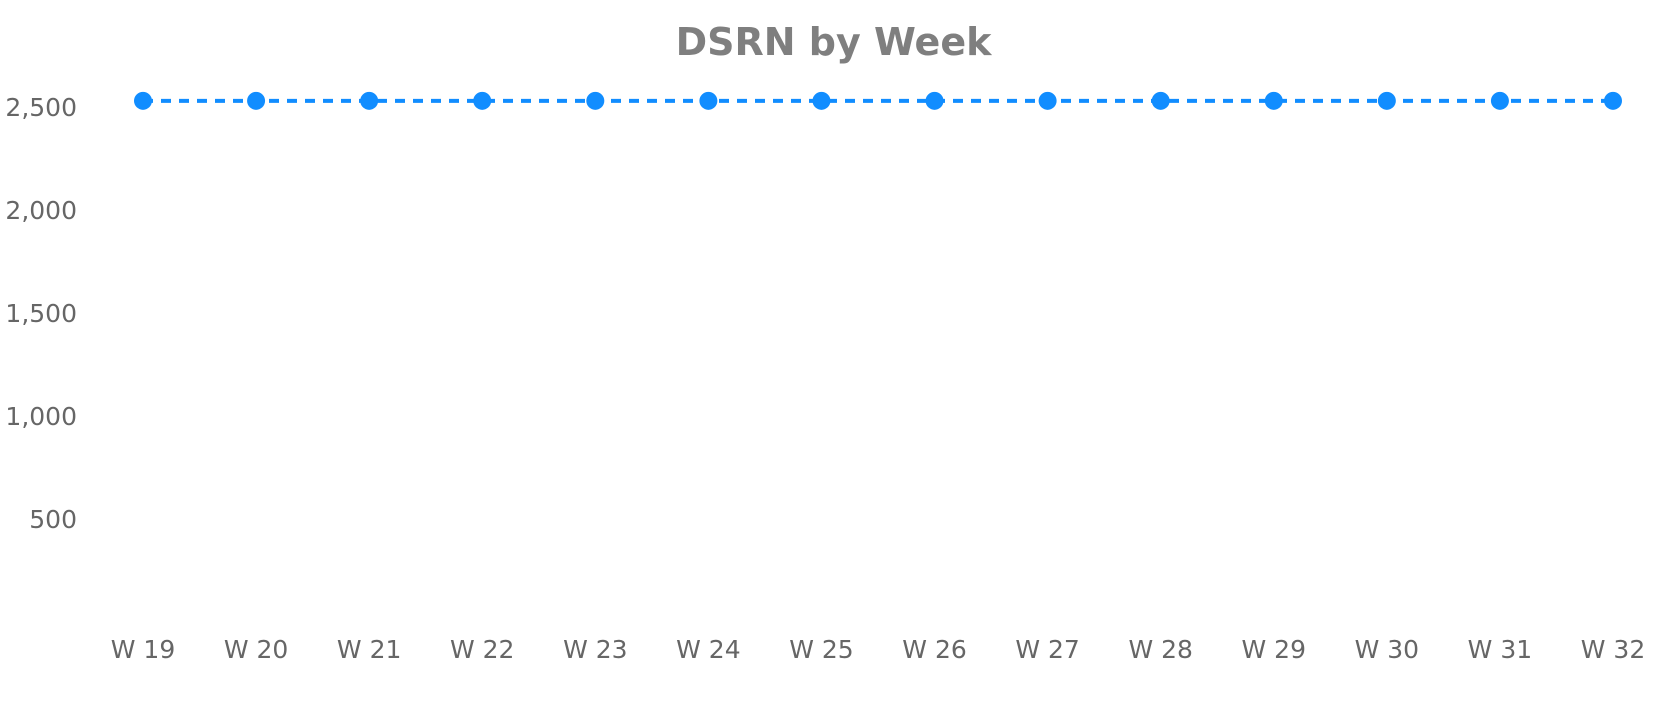 The height and width of the screenshot is (709, 1667). What do you see at coordinates (1160, 649) in the screenshot?
I see `x-tick-label: W 28` at bounding box center [1160, 649].